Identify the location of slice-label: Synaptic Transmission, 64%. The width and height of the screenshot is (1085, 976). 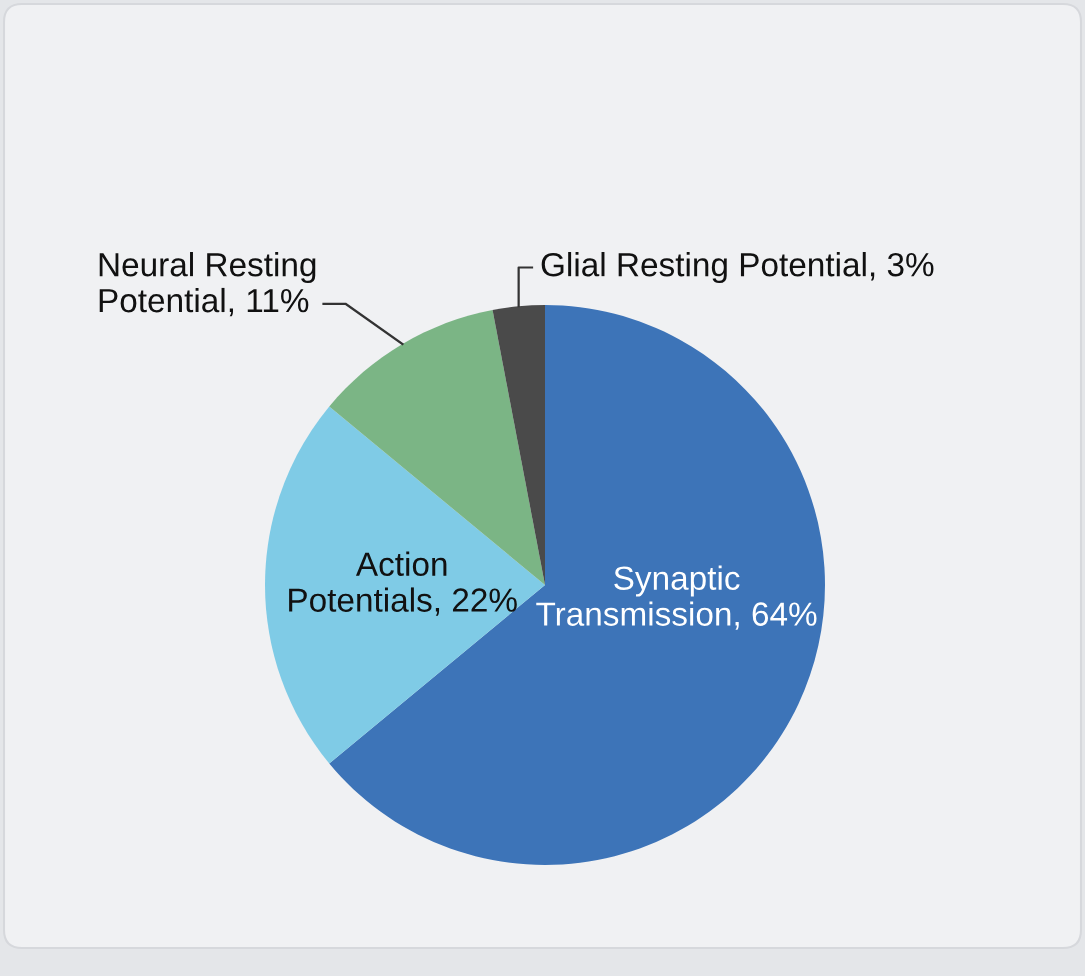
(676, 597).